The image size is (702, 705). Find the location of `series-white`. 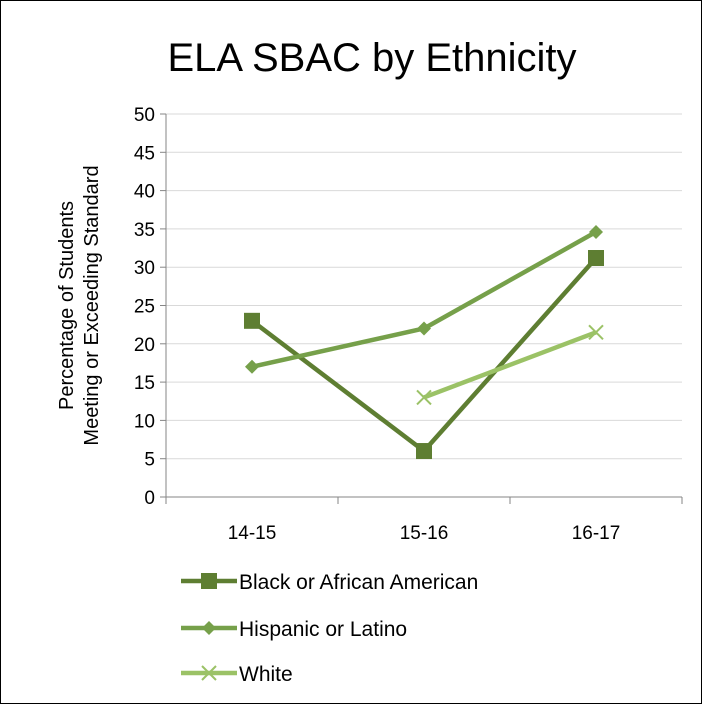

series-white is located at coordinates (510, 365).